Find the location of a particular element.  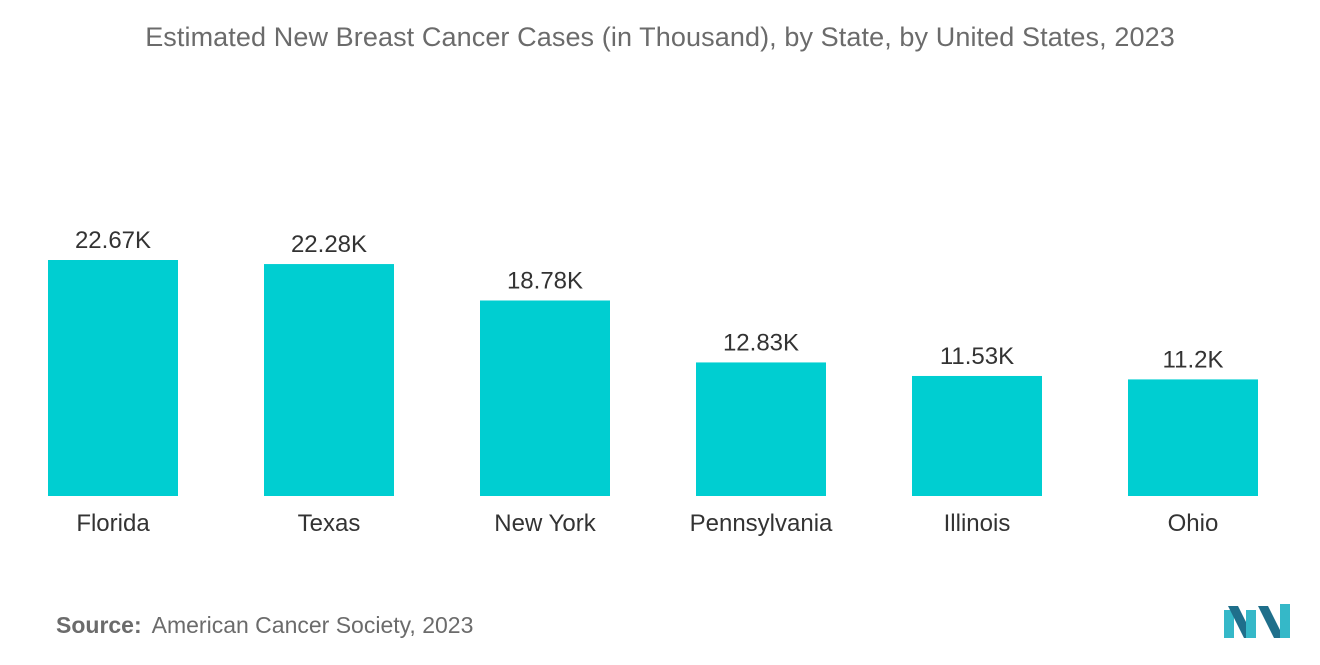

x-tick-label: Ohio is located at coordinates (1193, 523).